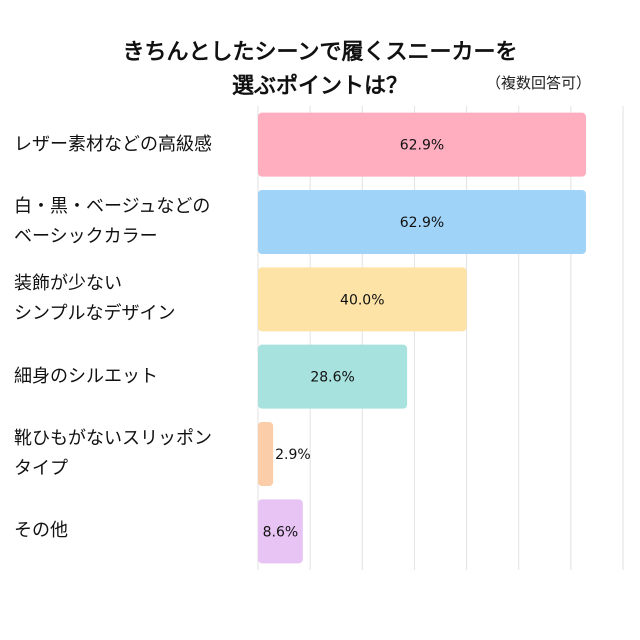 The image size is (640, 640). Describe the element at coordinates (41, 531) in the screenshot. I see `category-label: その他` at that location.